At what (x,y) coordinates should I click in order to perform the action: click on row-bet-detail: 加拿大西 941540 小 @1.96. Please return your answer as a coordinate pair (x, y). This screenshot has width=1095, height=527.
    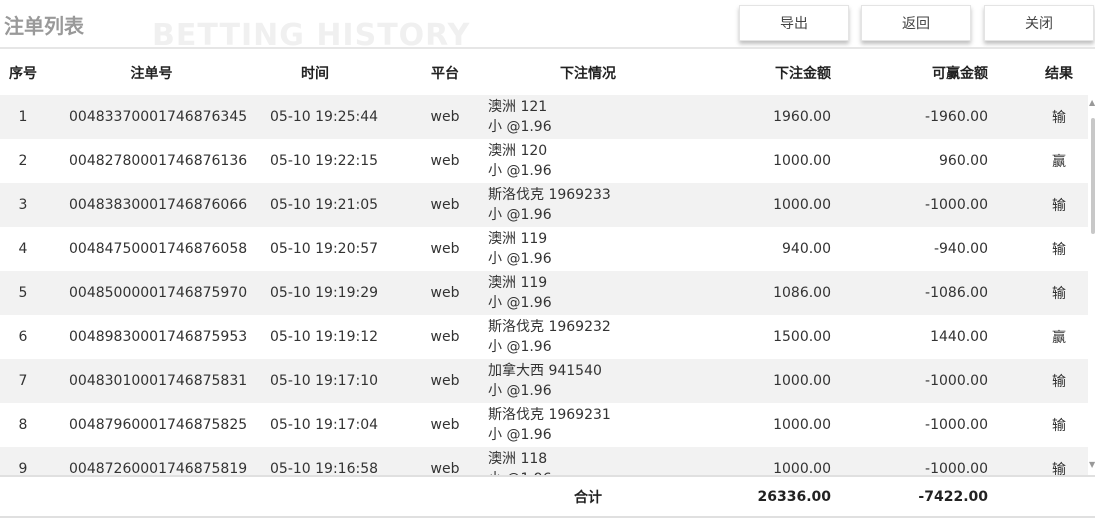
    Looking at the image, I should click on (545, 381).